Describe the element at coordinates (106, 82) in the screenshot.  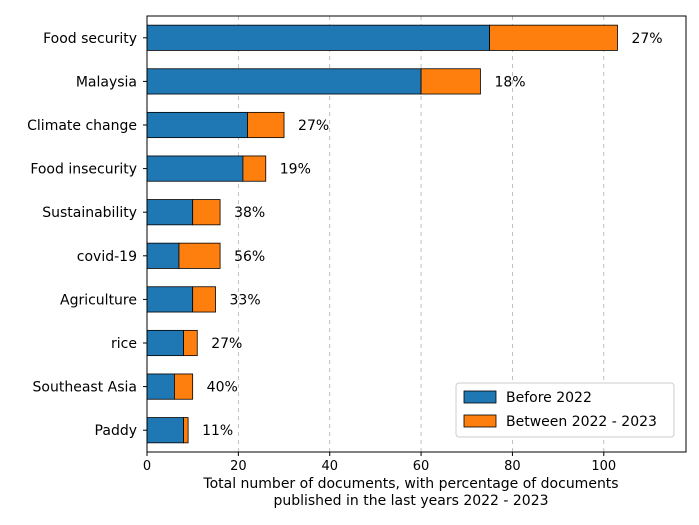
I see `y-tick-label: Malaysia` at that location.